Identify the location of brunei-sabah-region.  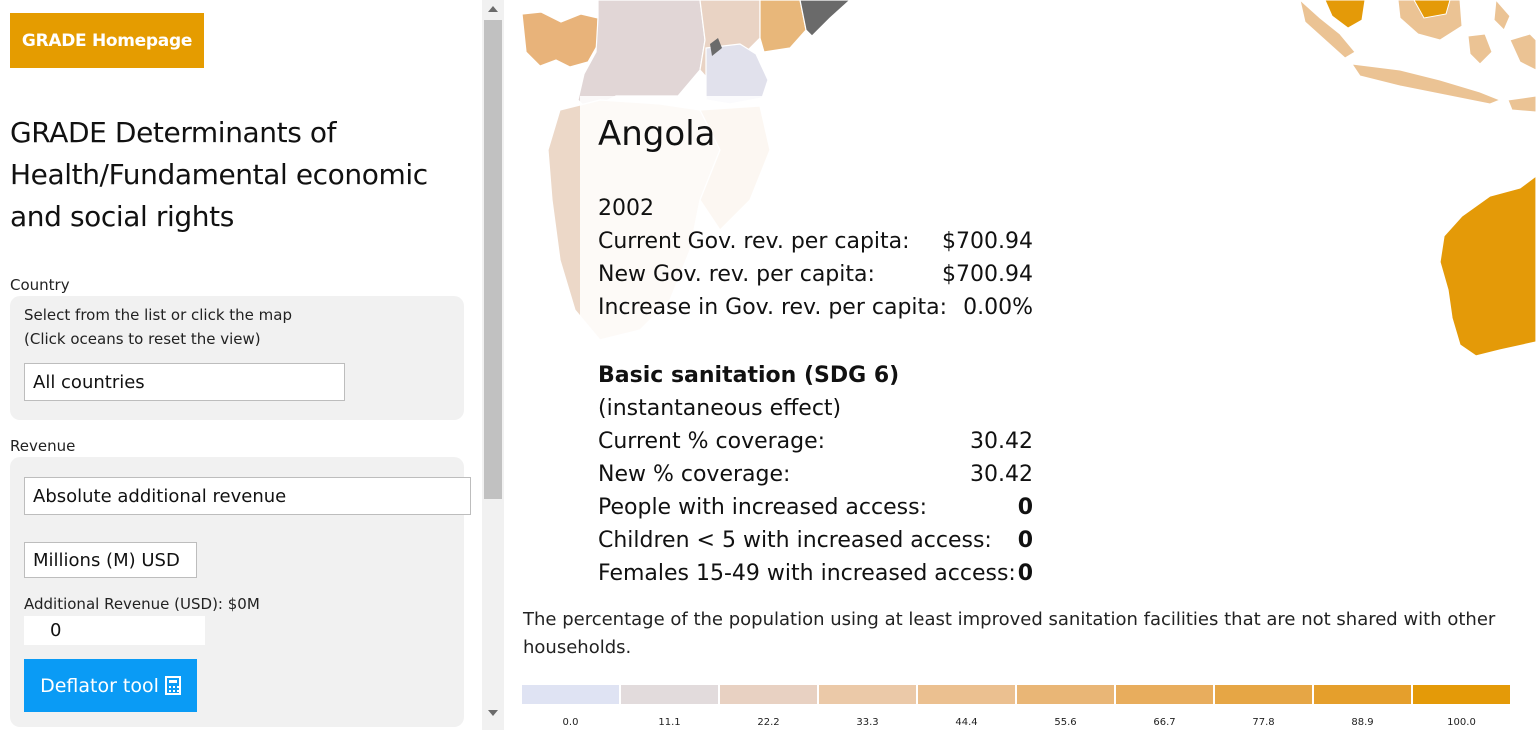
(1432, 9).